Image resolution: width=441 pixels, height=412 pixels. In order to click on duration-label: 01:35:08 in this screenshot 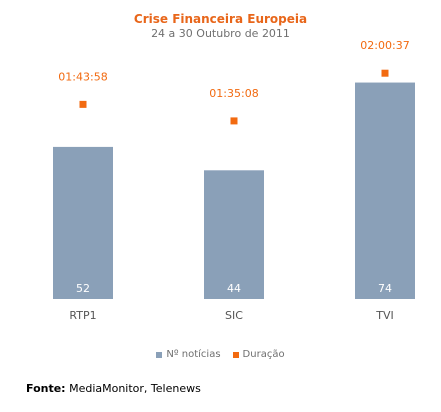, I will do `click(233, 93)`.